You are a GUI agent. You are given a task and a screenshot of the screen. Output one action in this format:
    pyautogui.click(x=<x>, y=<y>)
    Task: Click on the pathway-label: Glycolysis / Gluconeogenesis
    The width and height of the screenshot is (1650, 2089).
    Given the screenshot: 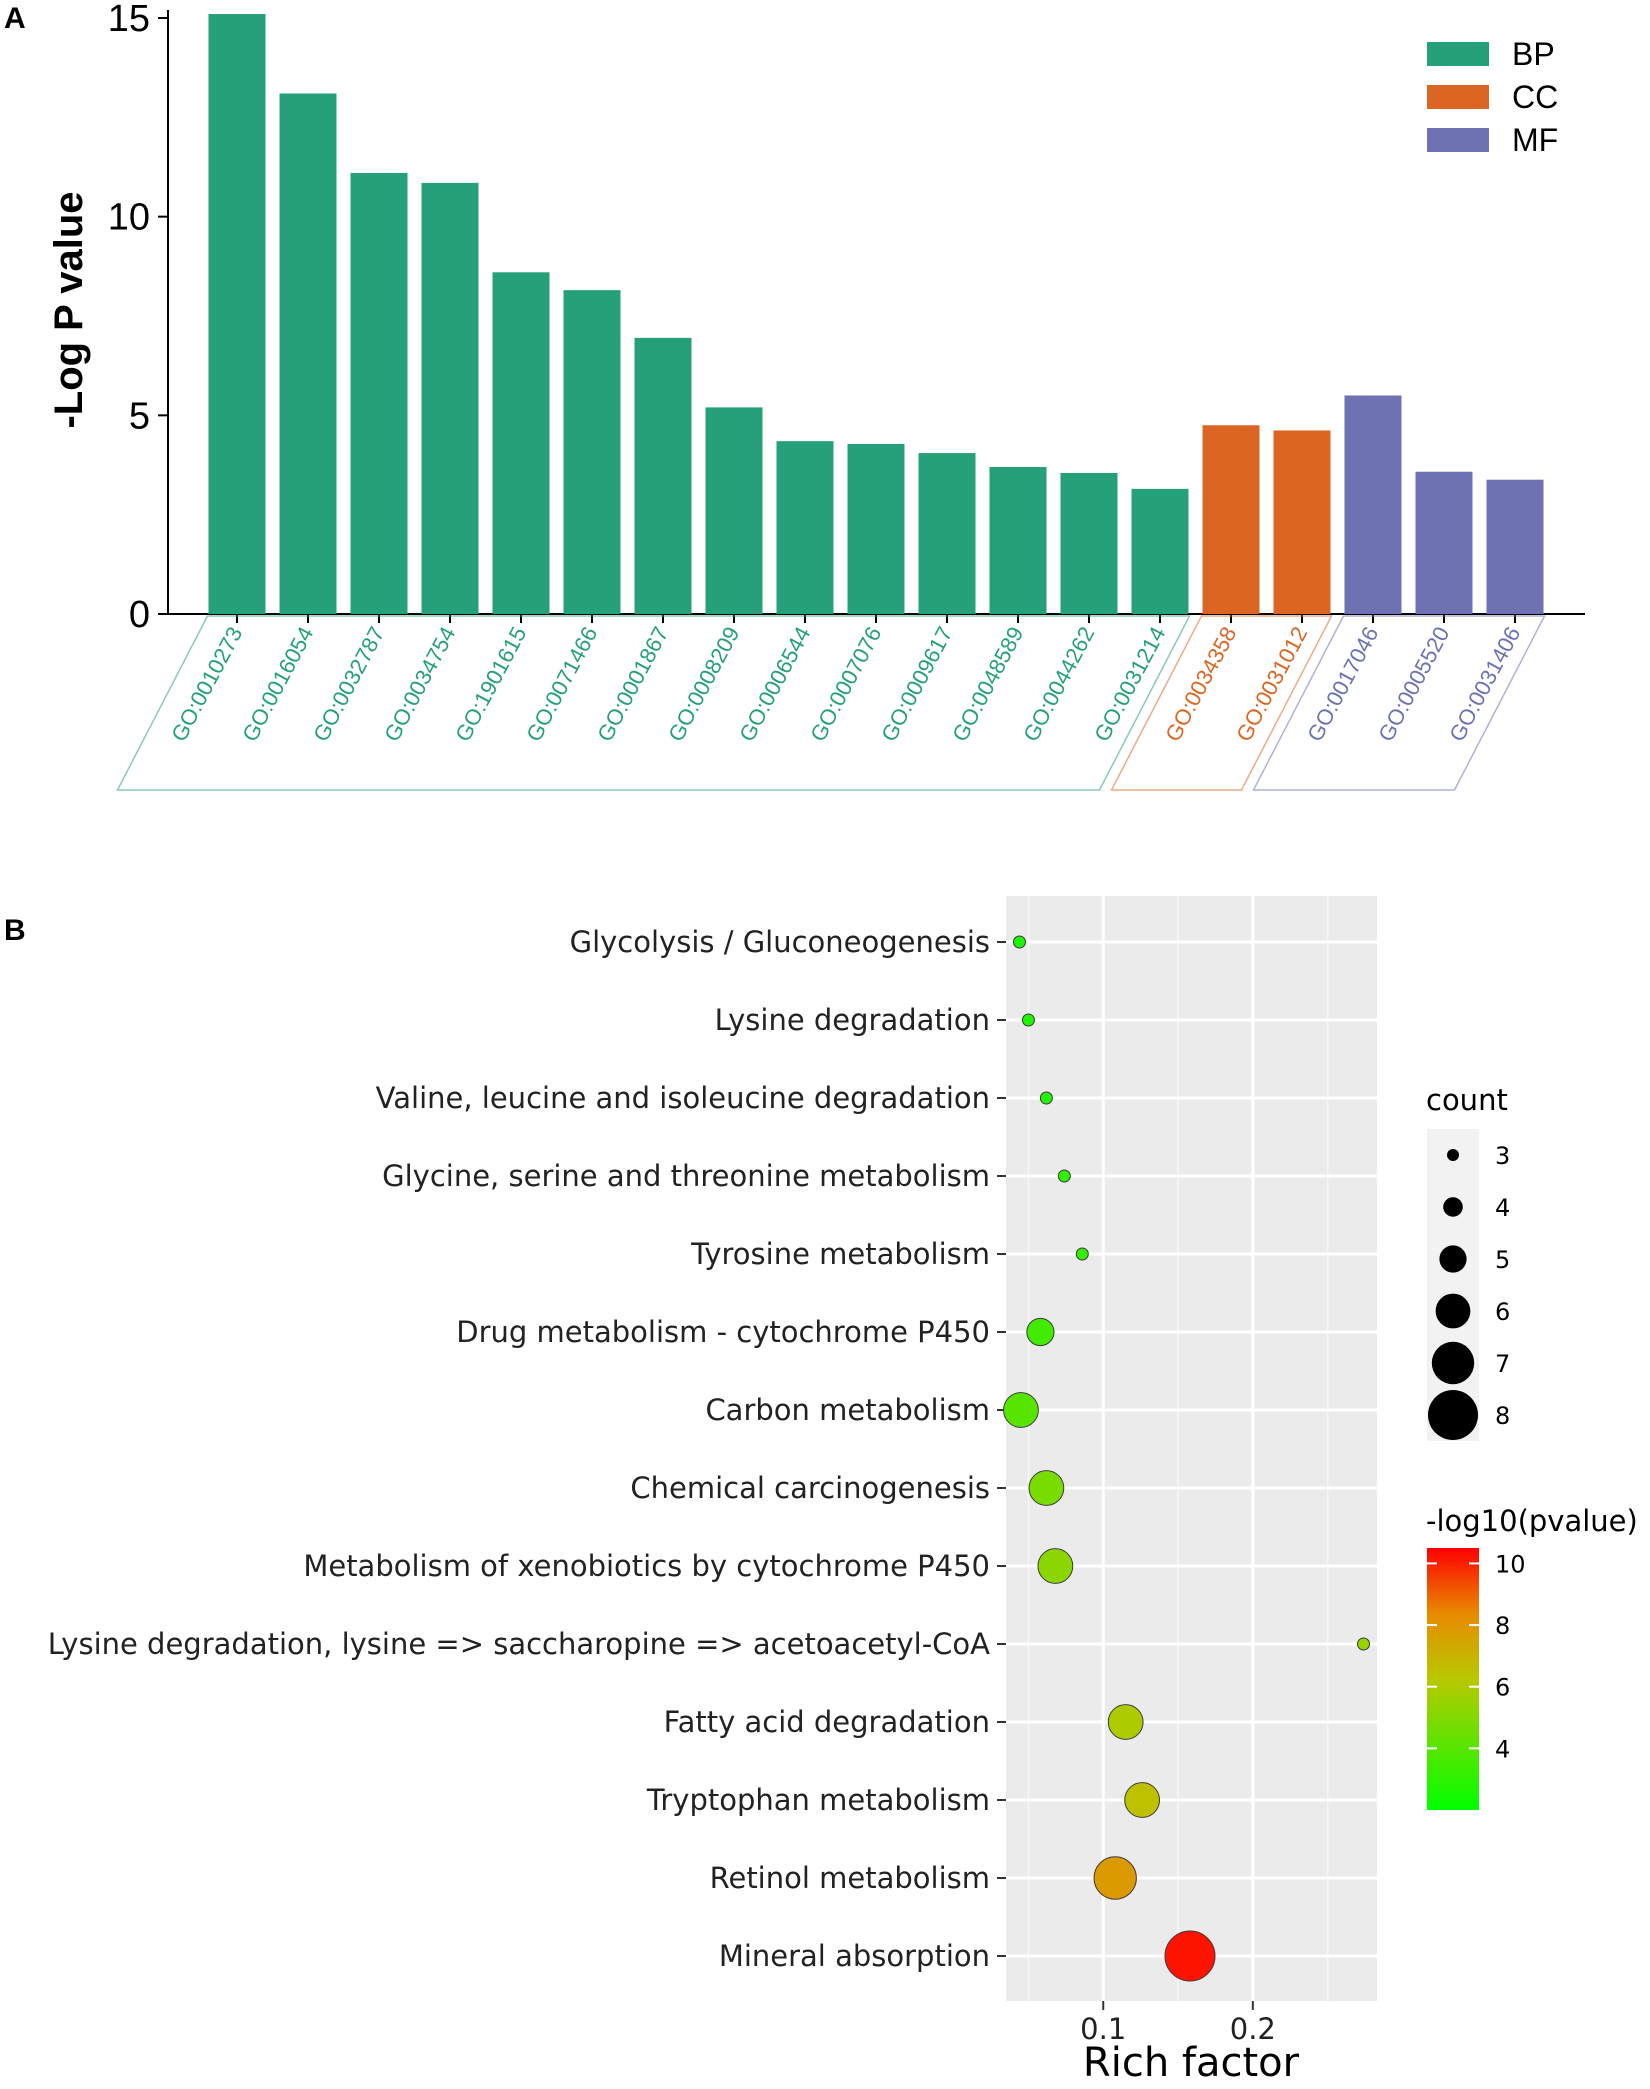 What is the action you would take?
    pyautogui.click(x=780, y=942)
    